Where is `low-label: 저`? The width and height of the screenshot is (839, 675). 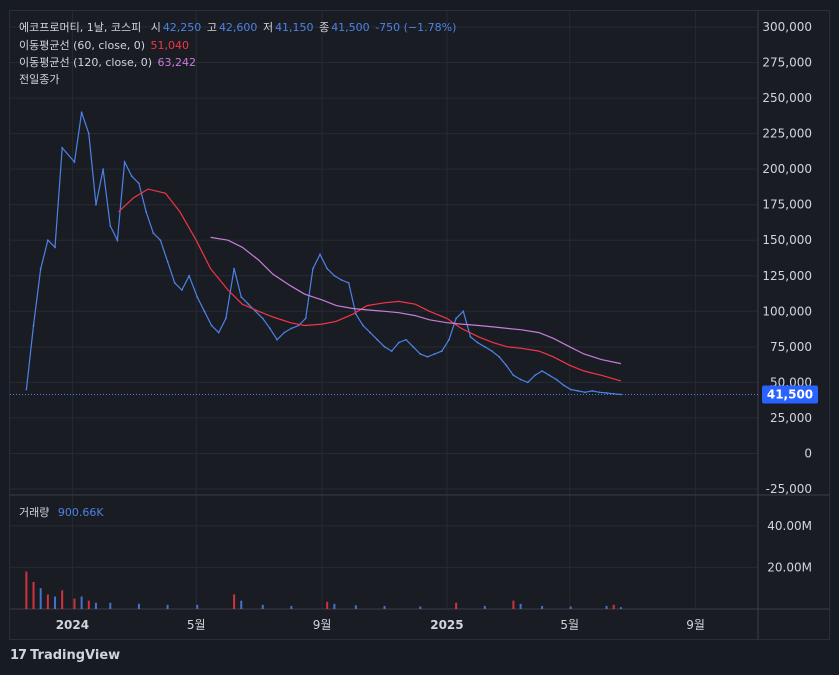 low-label: 저 is located at coordinates (268, 27).